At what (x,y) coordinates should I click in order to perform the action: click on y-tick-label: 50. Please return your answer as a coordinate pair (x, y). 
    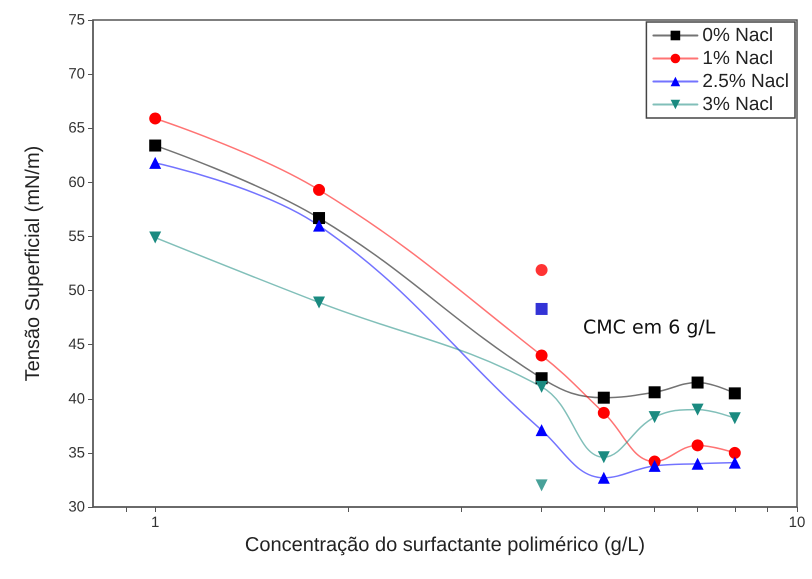
    Looking at the image, I should click on (76, 291).